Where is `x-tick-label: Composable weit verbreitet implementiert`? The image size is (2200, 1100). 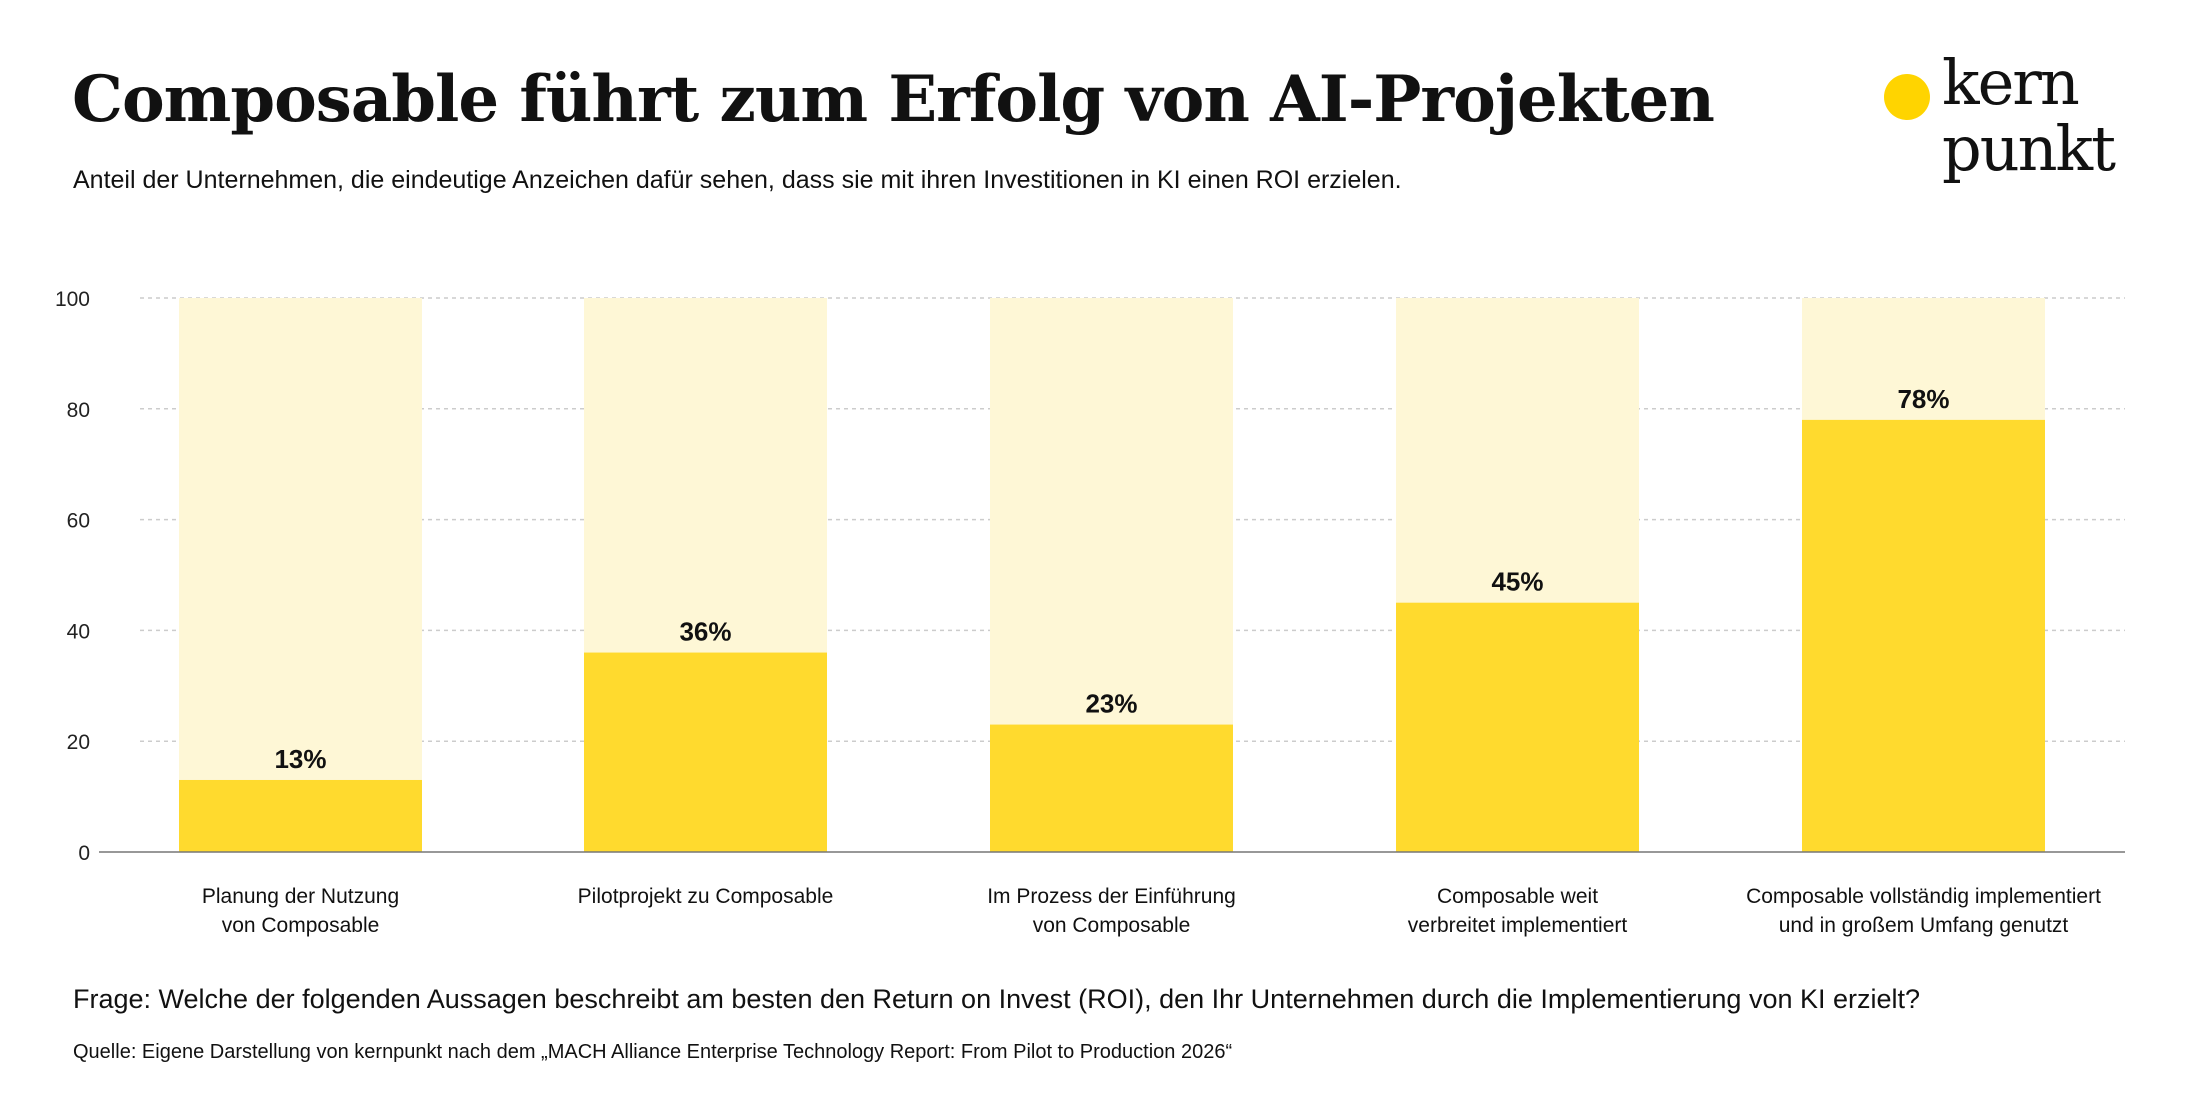
x-tick-label: Composable weit verbreitet implementiert is located at coordinates (1518, 911).